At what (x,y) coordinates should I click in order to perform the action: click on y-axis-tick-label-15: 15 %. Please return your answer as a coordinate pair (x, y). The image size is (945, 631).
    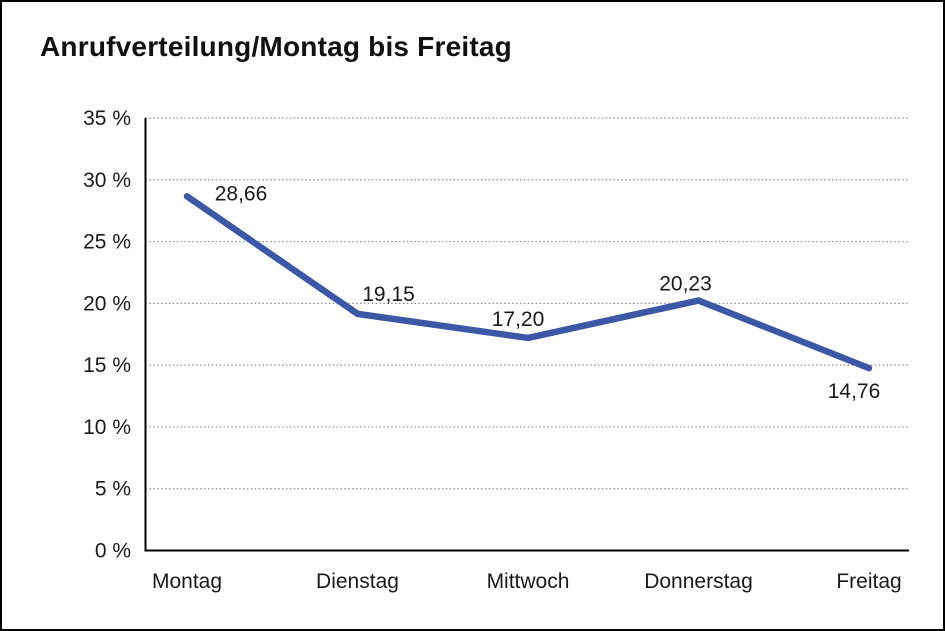
    Looking at the image, I should click on (107, 365).